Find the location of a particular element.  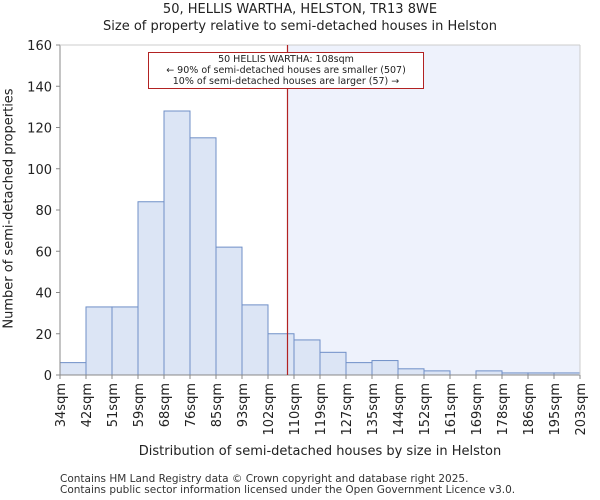

bar-59sqm is located at coordinates (151, 288).